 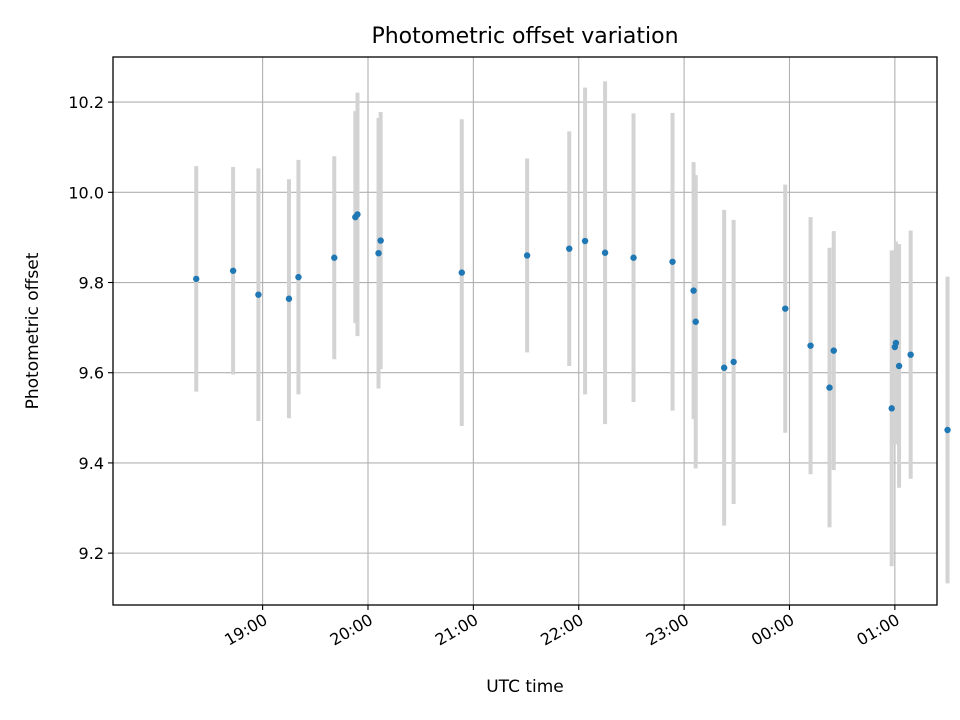 What do you see at coordinates (91, 373) in the screenshot?
I see `y-tick-label: 9.6` at bounding box center [91, 373].